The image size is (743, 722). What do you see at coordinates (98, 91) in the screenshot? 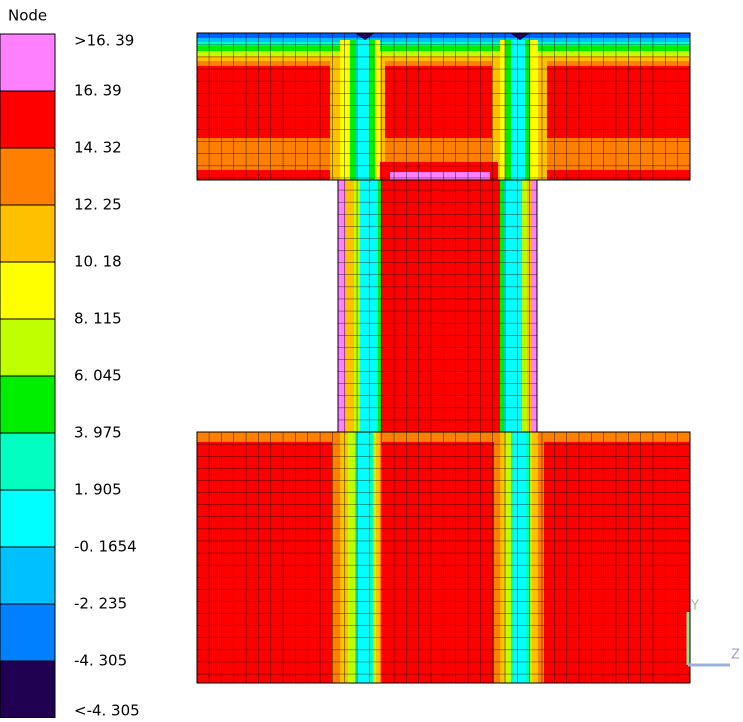
I see `legend-label: 16. 39` at bounding box center [98, 91].